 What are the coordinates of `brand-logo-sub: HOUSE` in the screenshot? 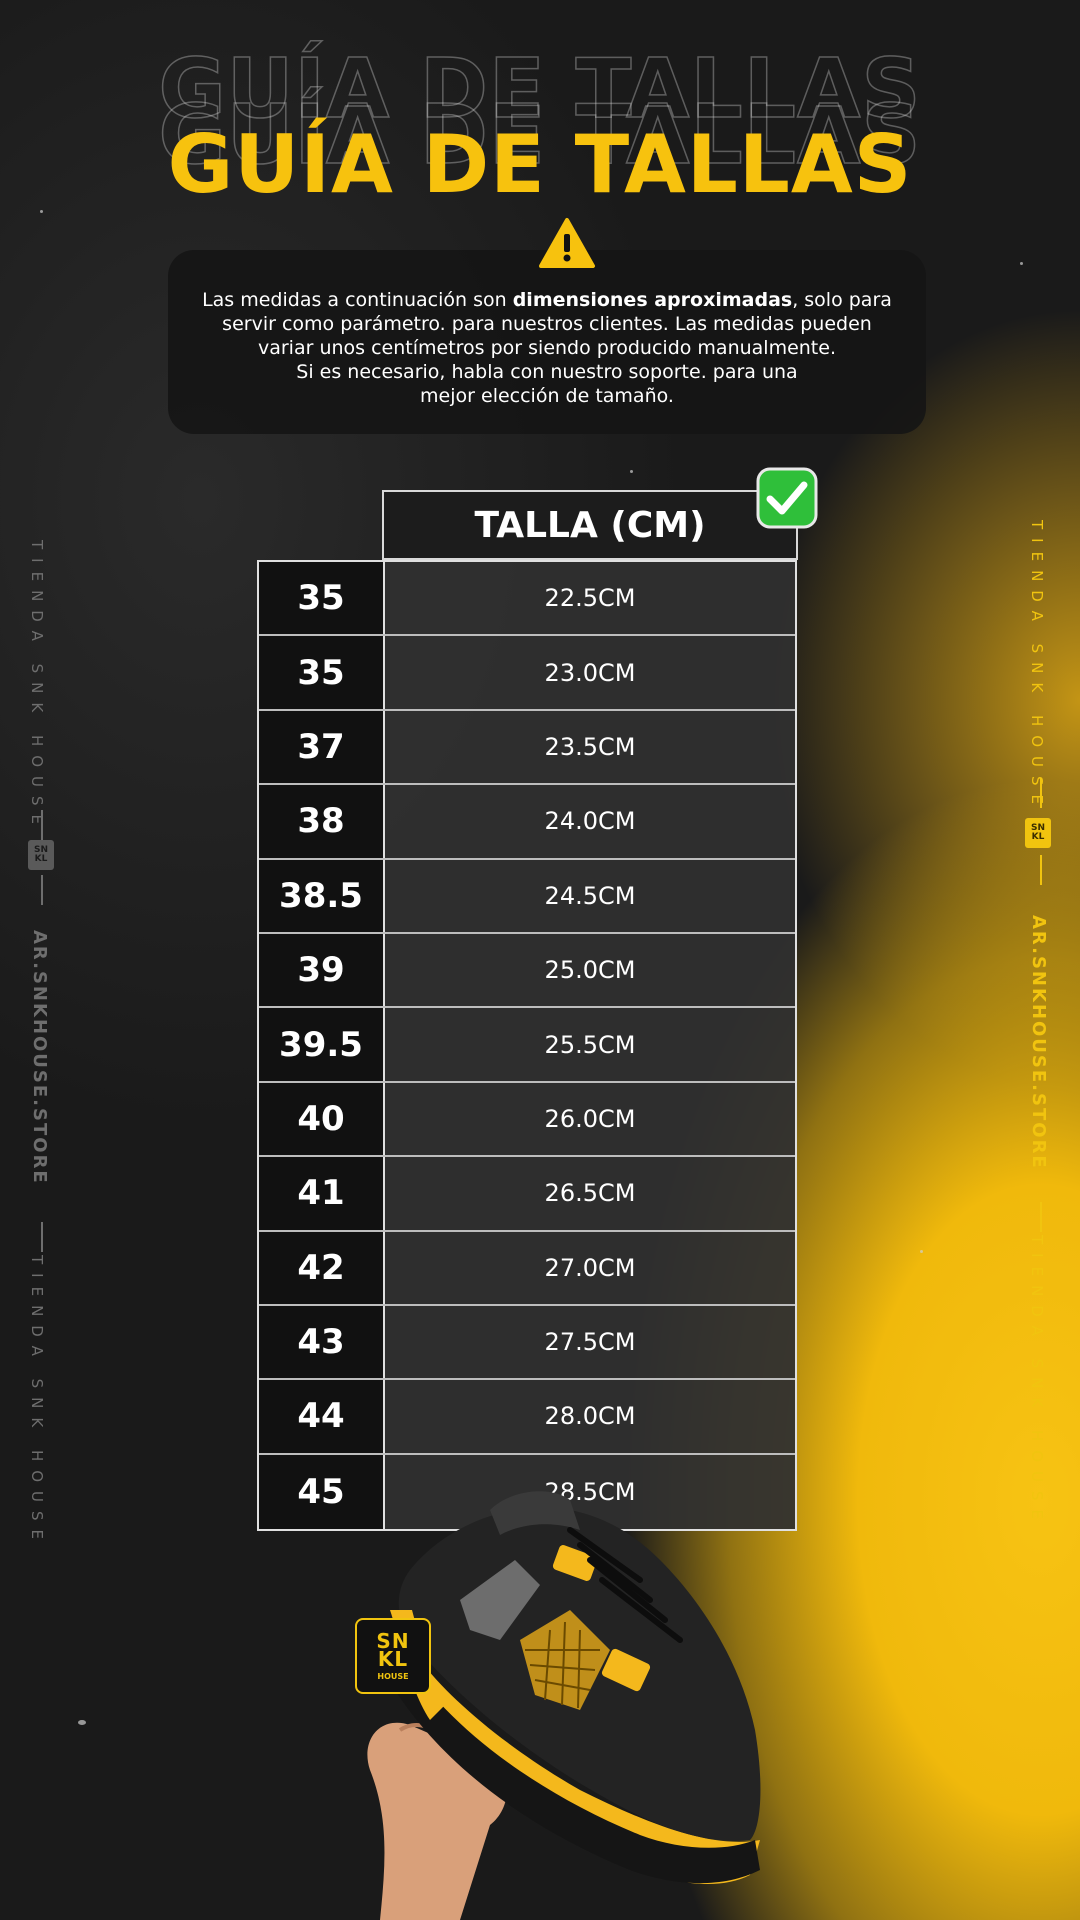 It's located at (393, 1676).